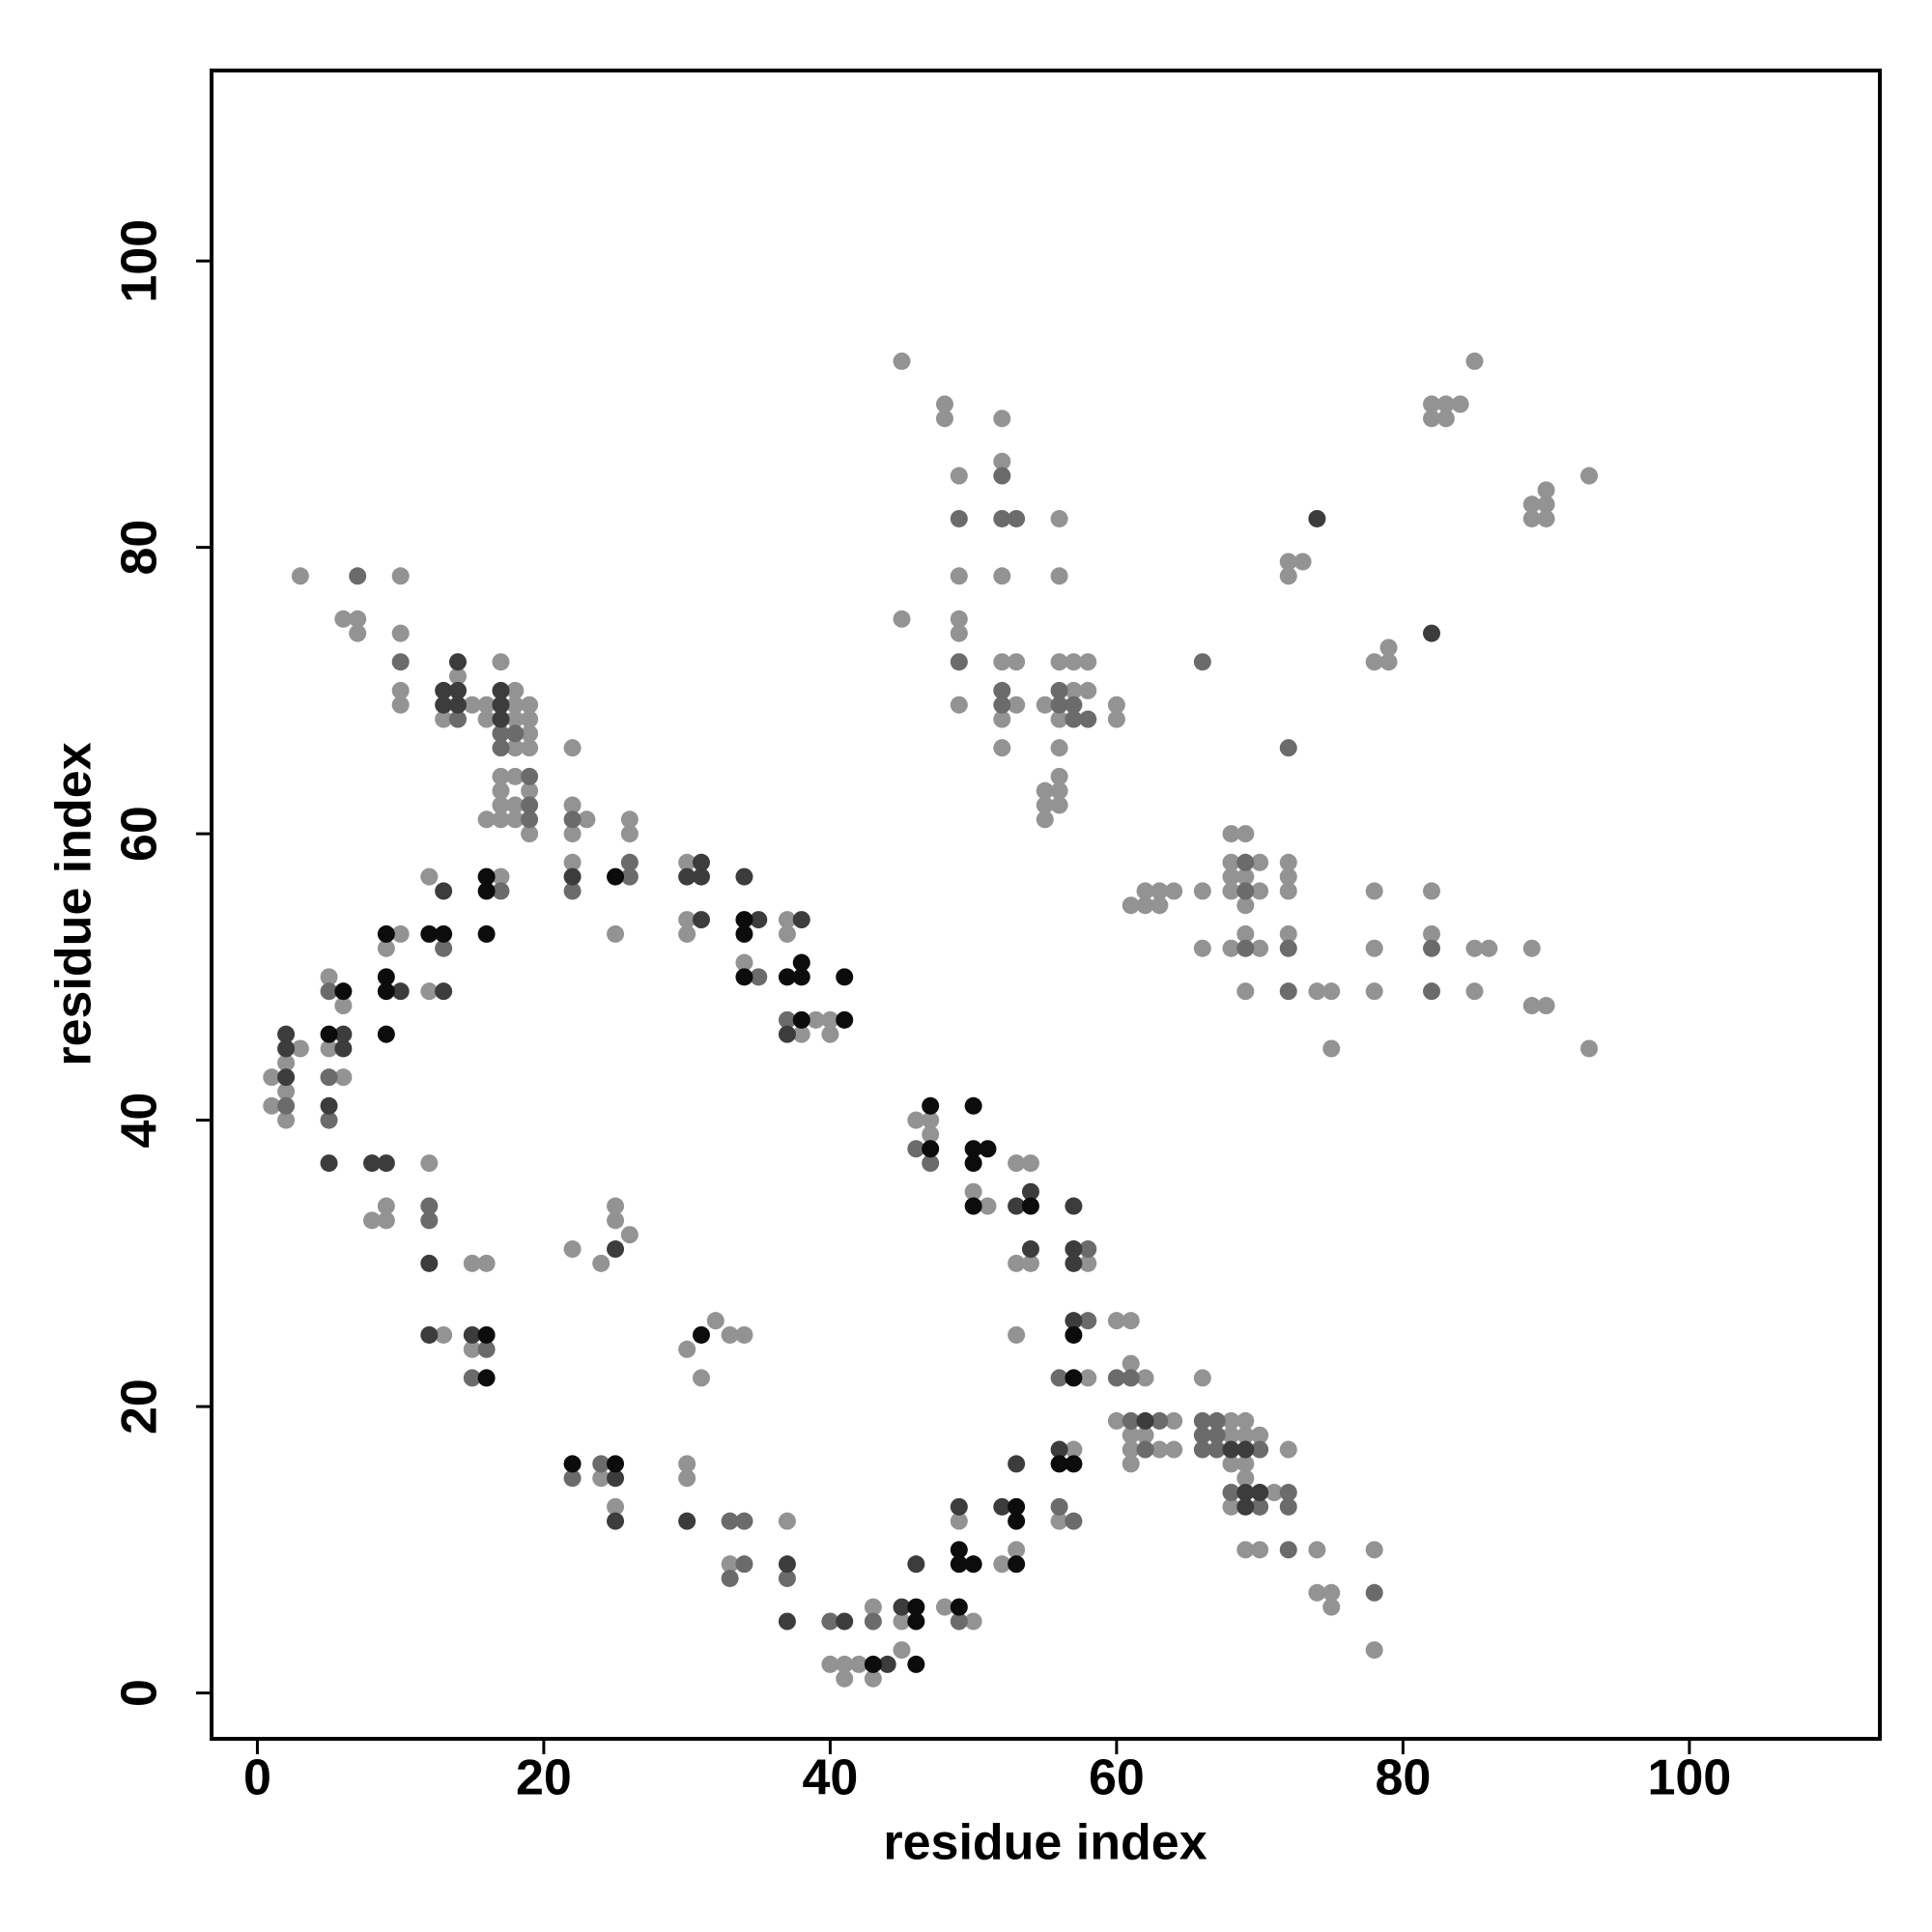 Image resolution: width=1932 pixels, height=1932 pixels. What do you see at coordinates (140, 1121) in the screenshot?
I see `y-tick-label: 40` at bounding box center [140, 1121].